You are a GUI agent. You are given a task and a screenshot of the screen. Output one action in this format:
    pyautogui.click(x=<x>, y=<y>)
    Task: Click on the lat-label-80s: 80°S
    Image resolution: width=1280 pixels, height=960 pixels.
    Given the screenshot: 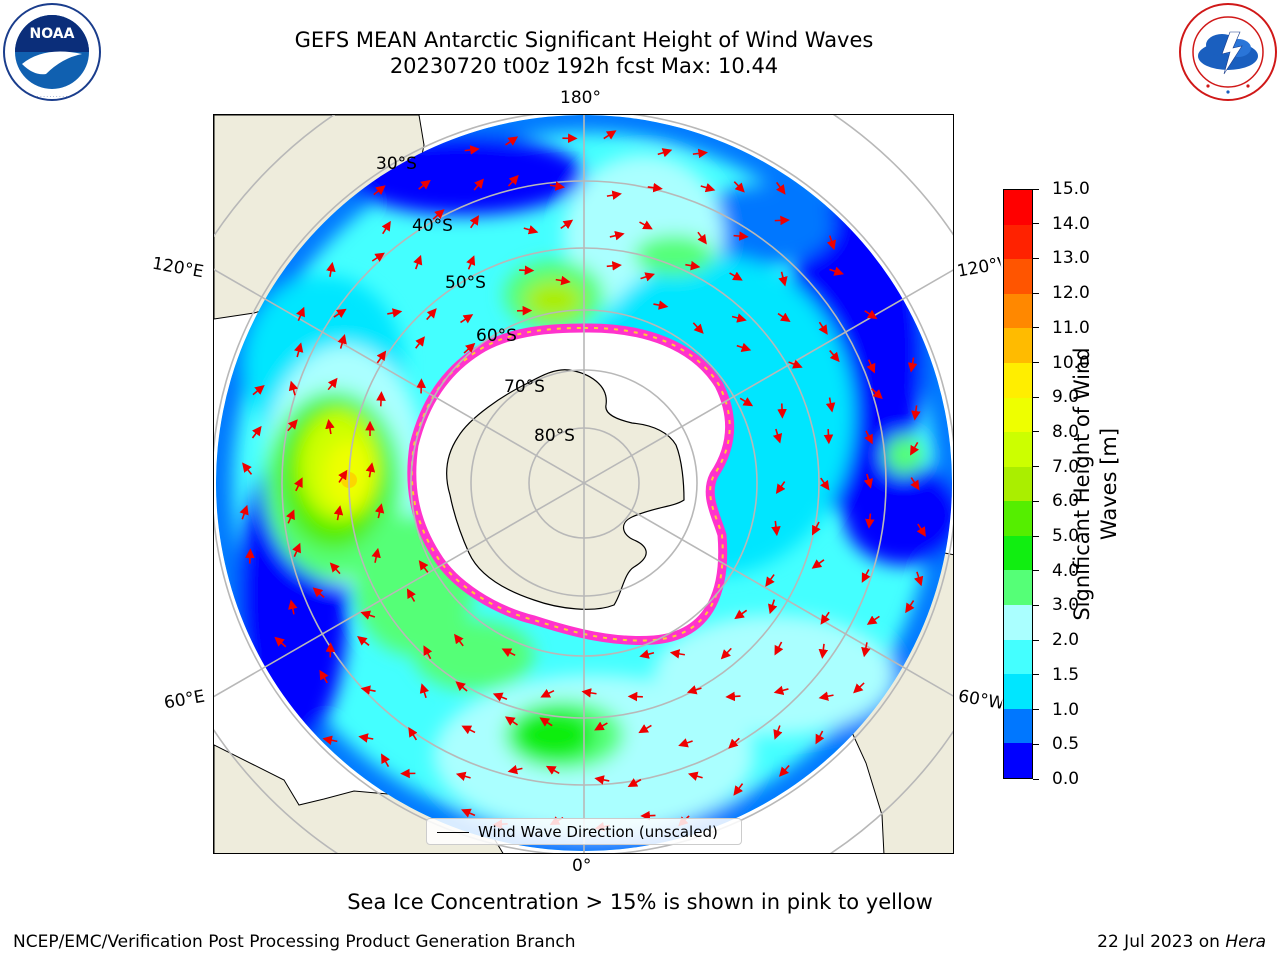 What is the action you would take?
    pyautogui.click(x=554, y=436)
    